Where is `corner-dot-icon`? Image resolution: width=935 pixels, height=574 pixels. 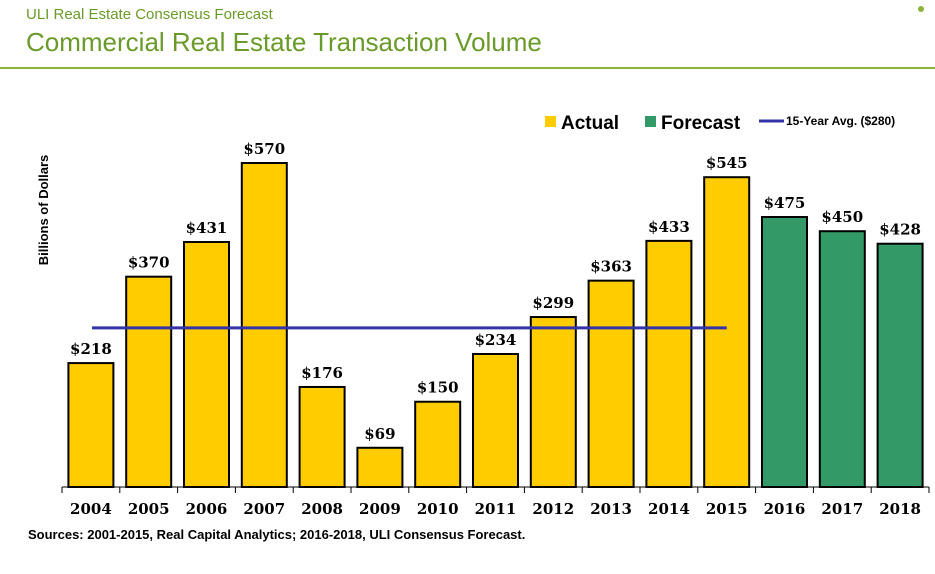 corner-dot-icon is located at coordinates (921, 9).